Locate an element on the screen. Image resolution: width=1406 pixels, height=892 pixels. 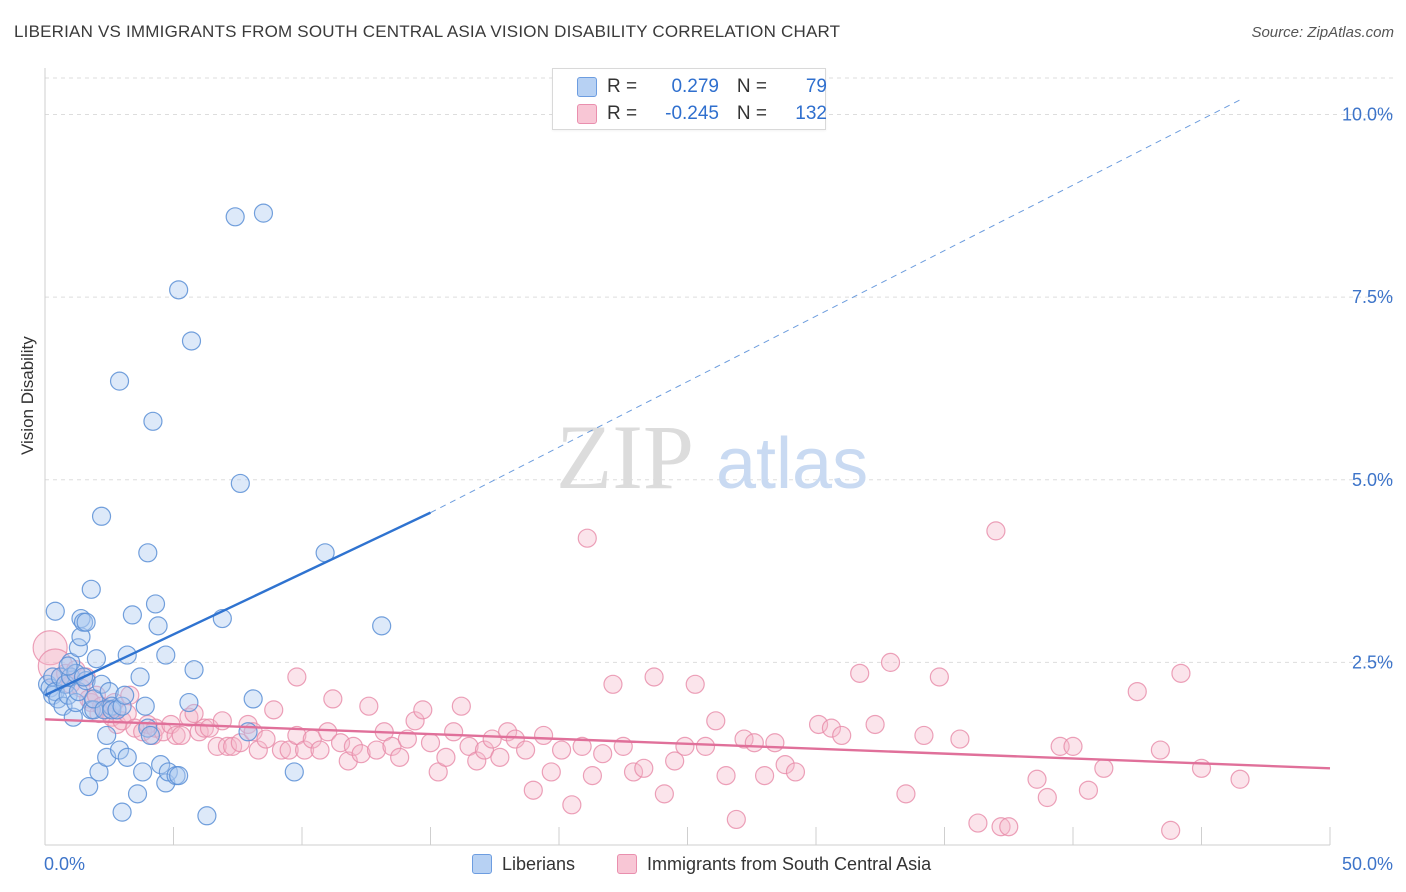
watermark: ZIP atlas is located at coordinates (712, 457).